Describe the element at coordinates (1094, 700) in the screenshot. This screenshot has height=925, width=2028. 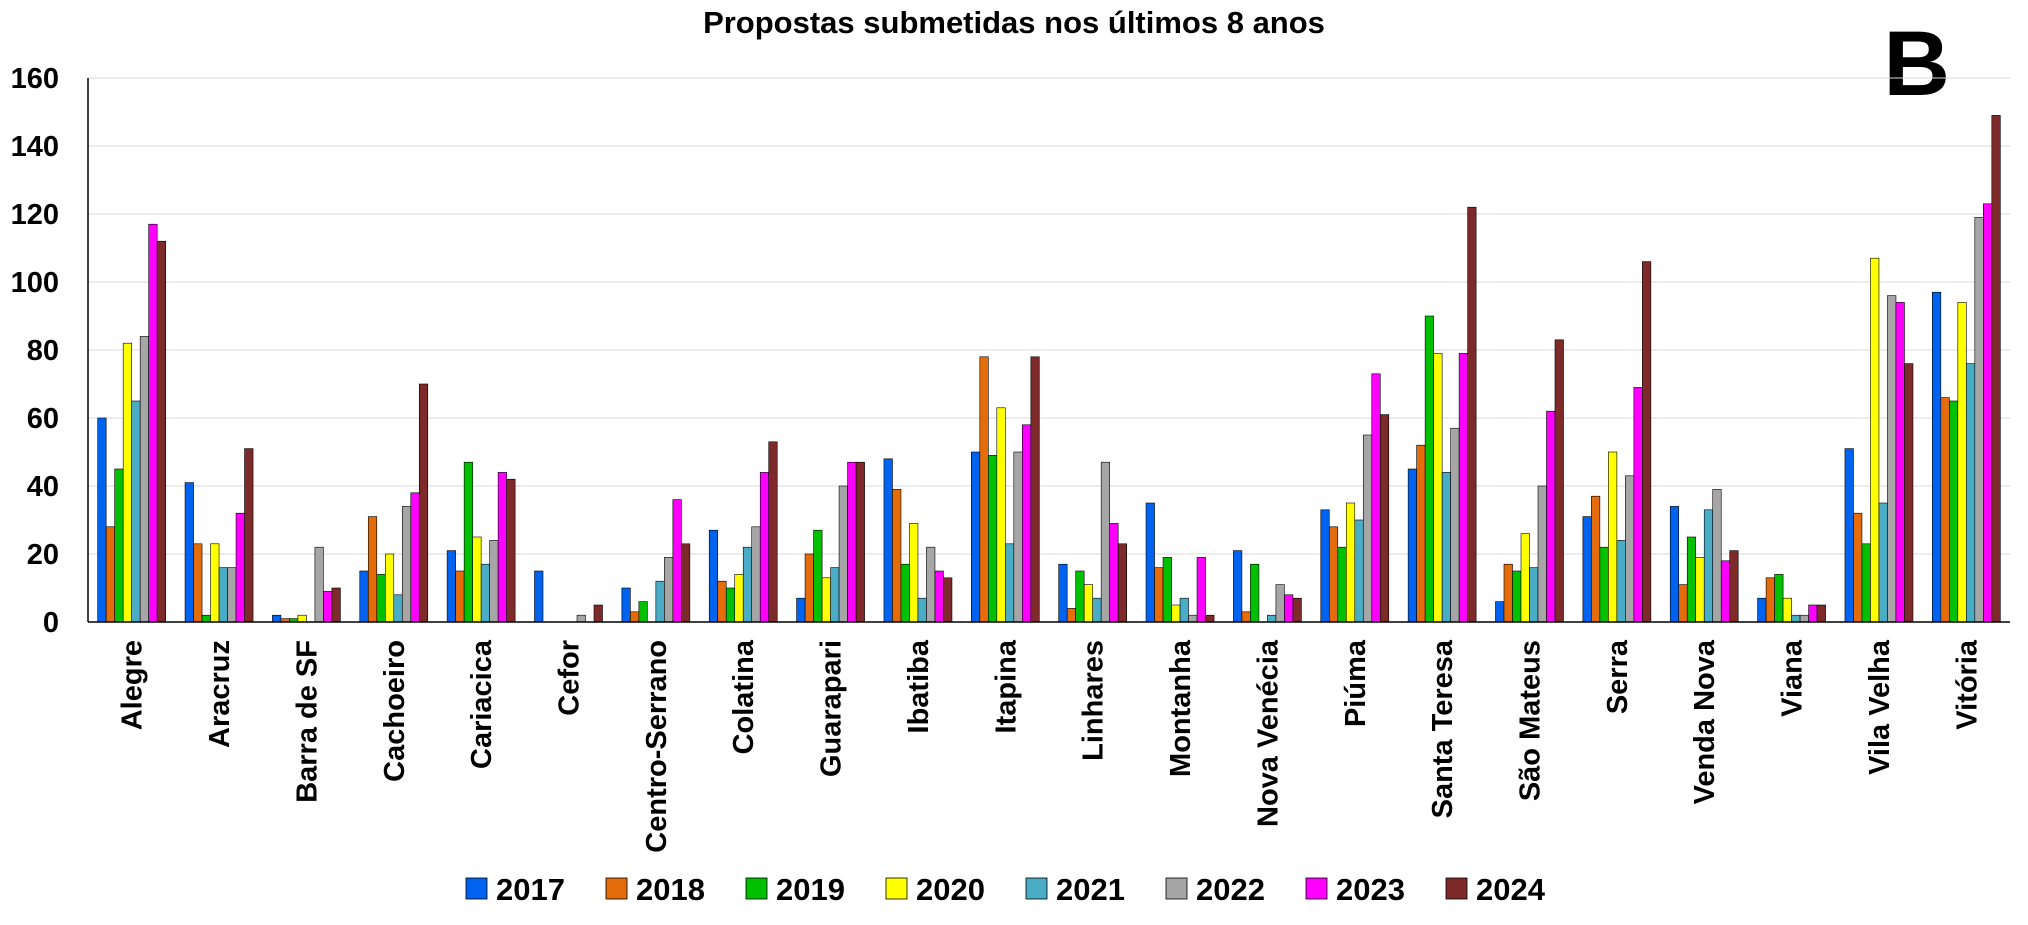
I see `x-tick-label: Linhares` at that location.